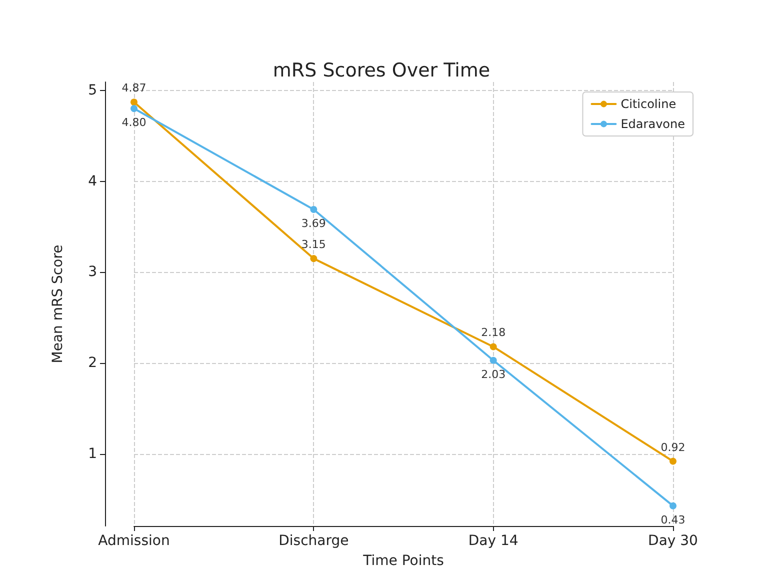  I want to click on data-label: 2.03, so click(493, 374).